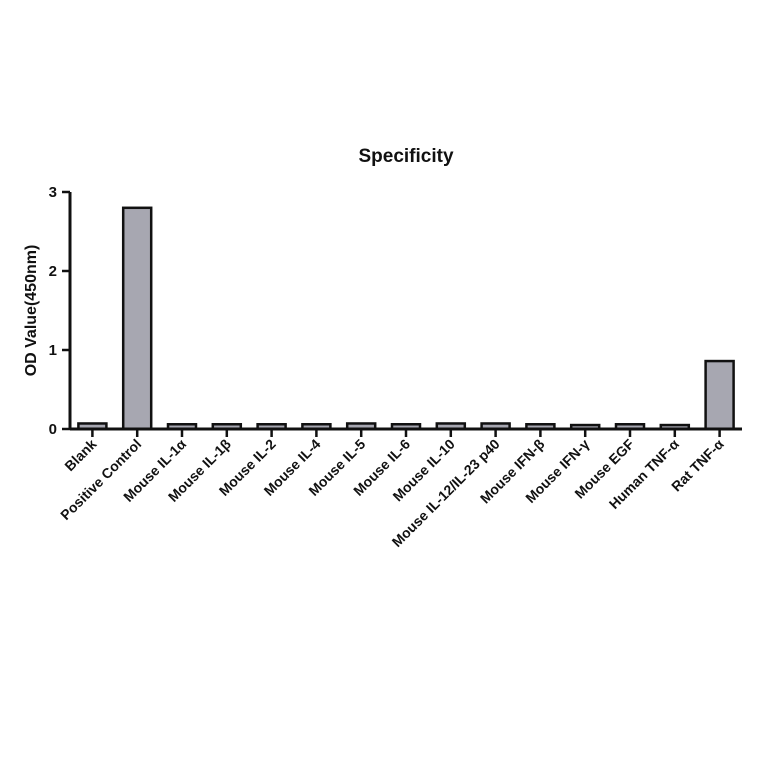 The width and height of the screenshot is (764, 764). Describe the element at coordinates (80, 455) in the screenshot. I see `x-tick-label: Blank` at that location.